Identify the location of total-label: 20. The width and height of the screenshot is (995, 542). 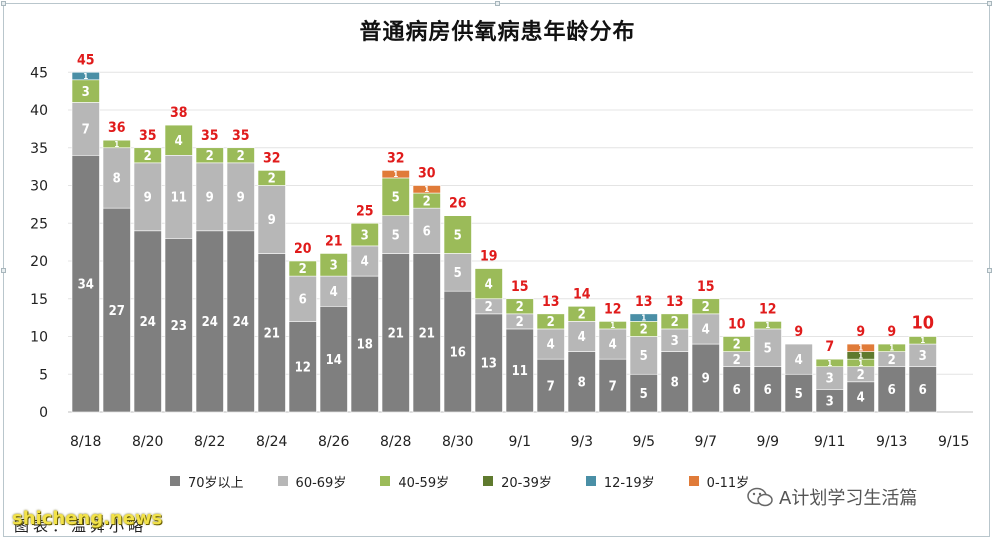
(303, 249).